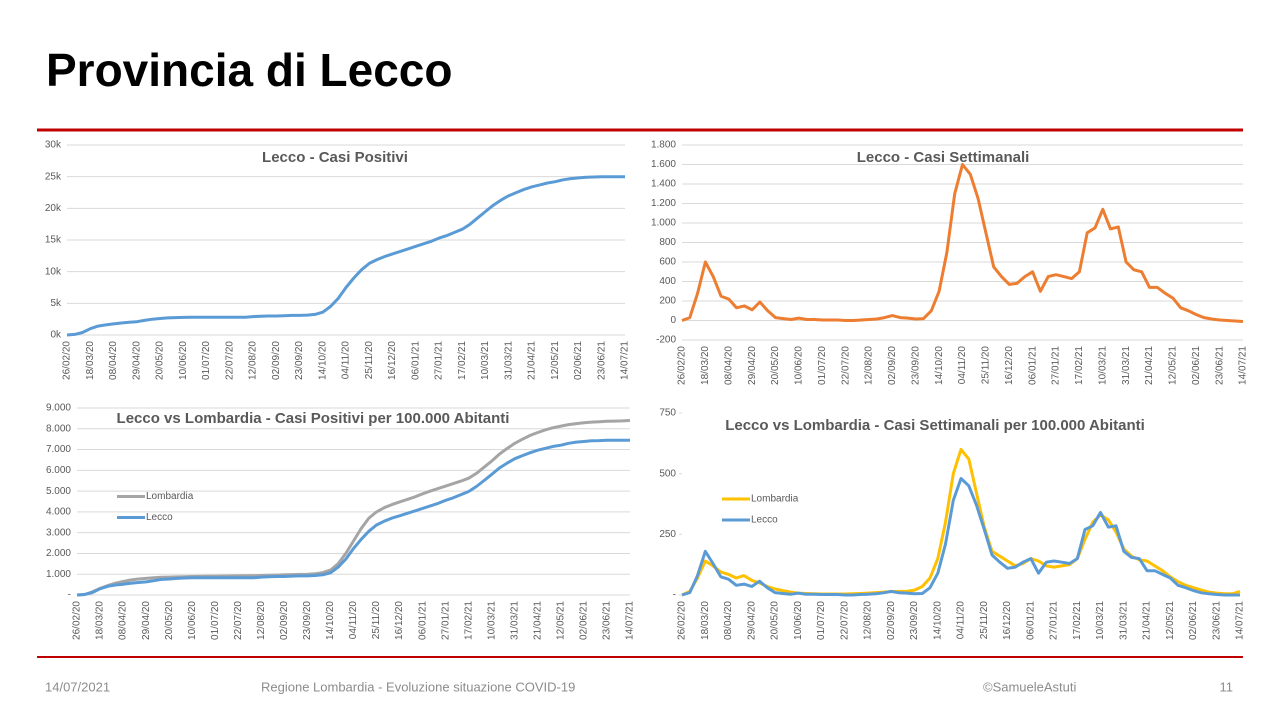  I want to click on y-tick-label: 15k, so click(53, 240).